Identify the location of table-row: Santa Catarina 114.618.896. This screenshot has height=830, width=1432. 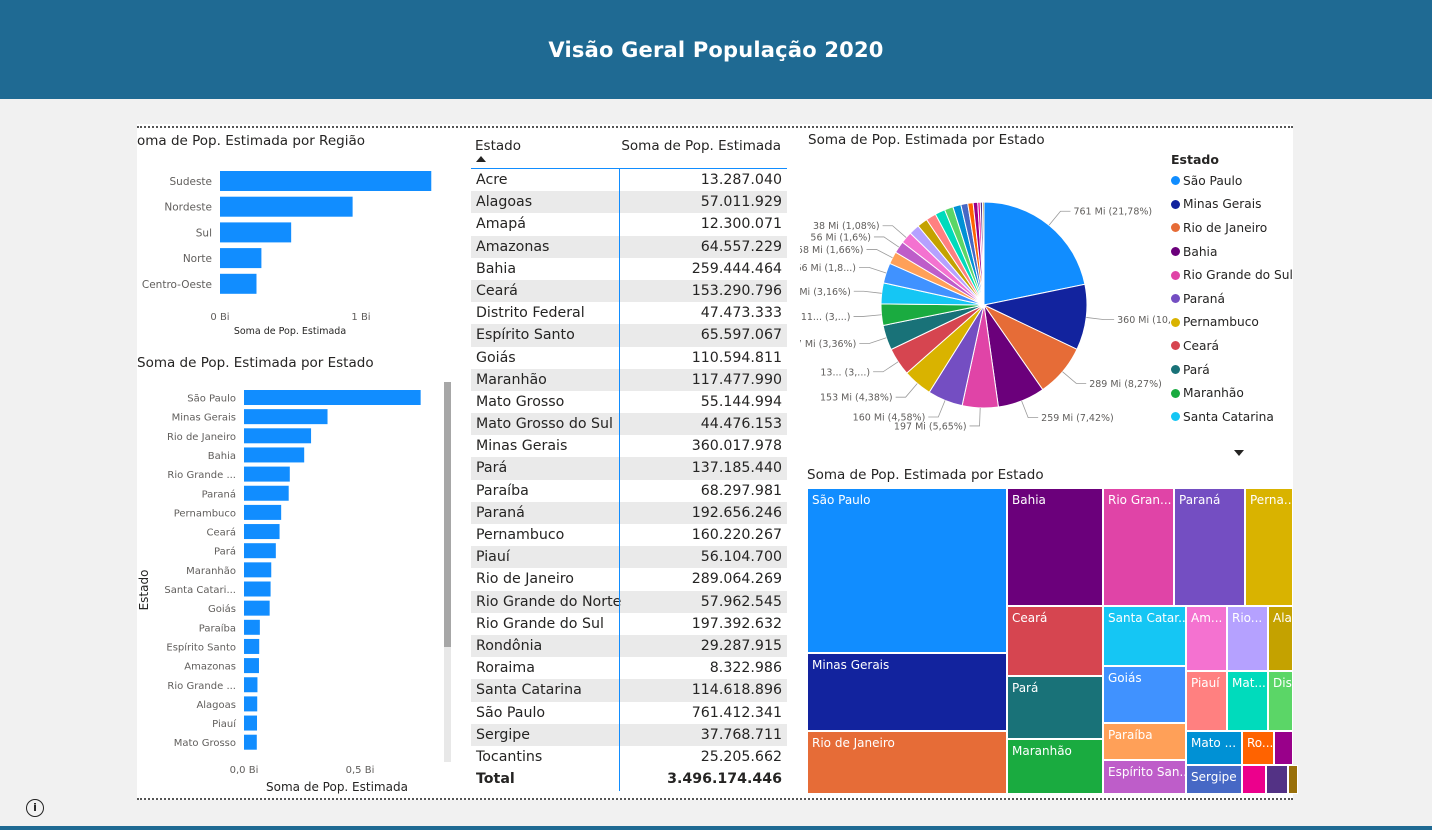
(629, 690).